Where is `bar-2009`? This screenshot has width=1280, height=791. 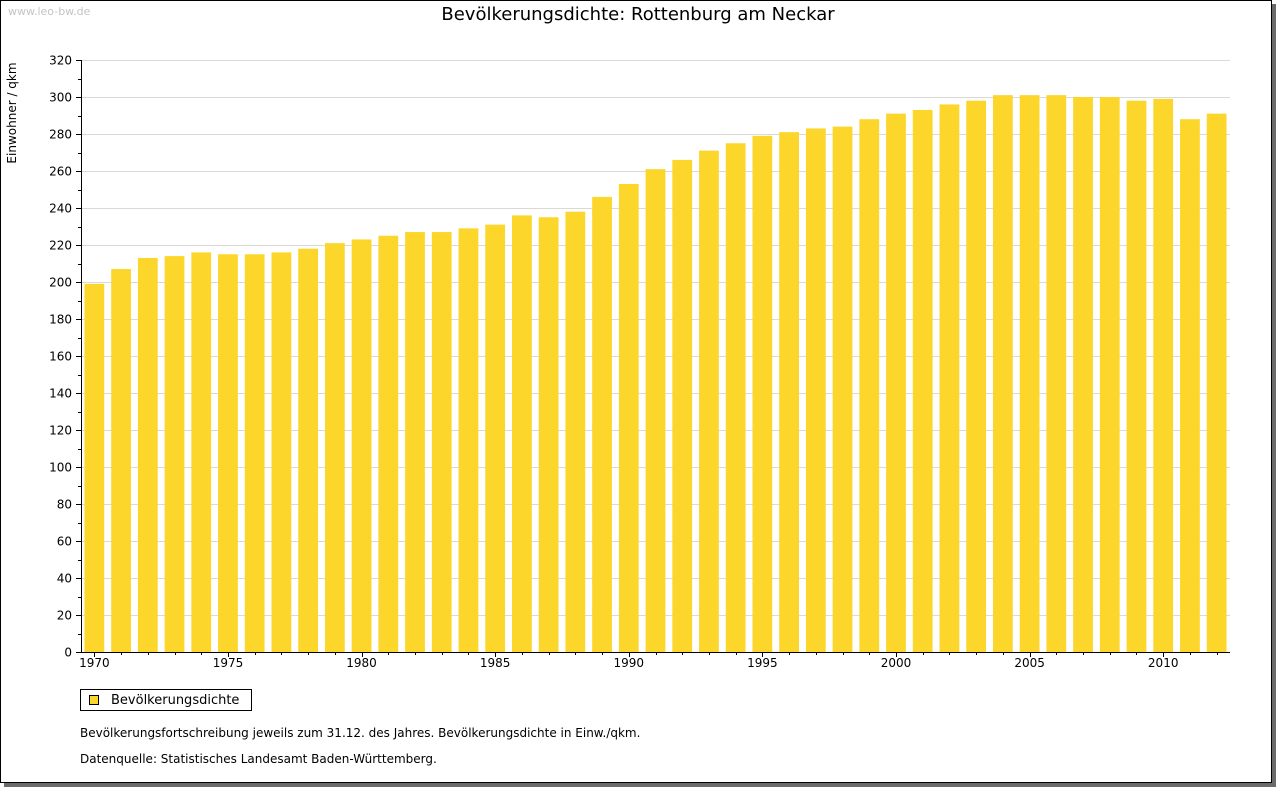
bar-2009 is located at coordinates (1136, 376).